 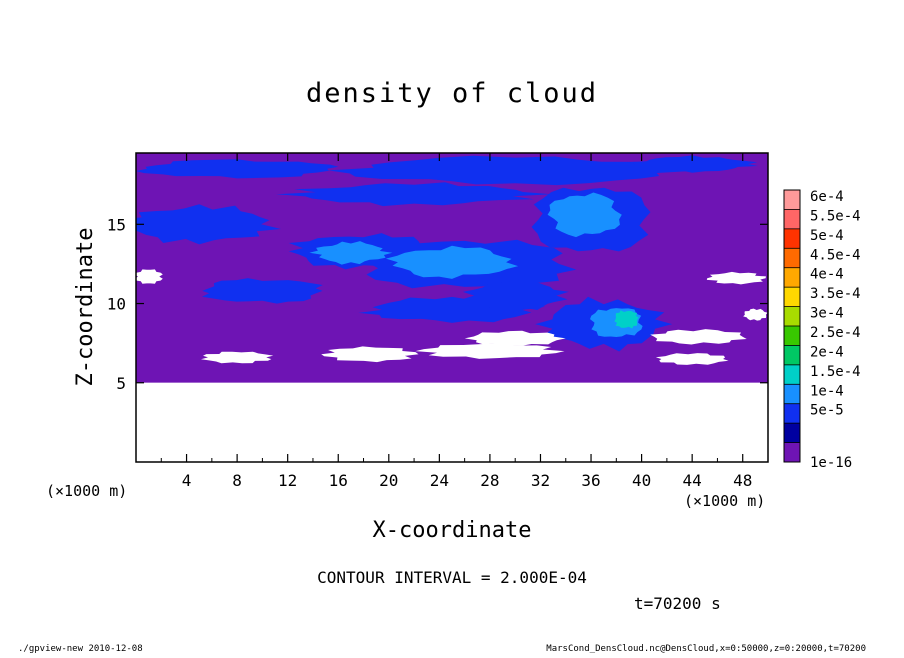 What do you see at coordinates (827, 275) in the screenshot?
I see `colorbar-label: 4e-4` at bounding box center [827, 275].